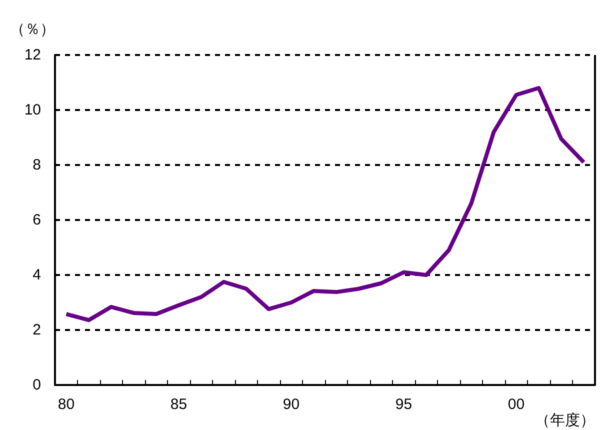  I want to click on x-tick-label: 85, so click(179, 404).